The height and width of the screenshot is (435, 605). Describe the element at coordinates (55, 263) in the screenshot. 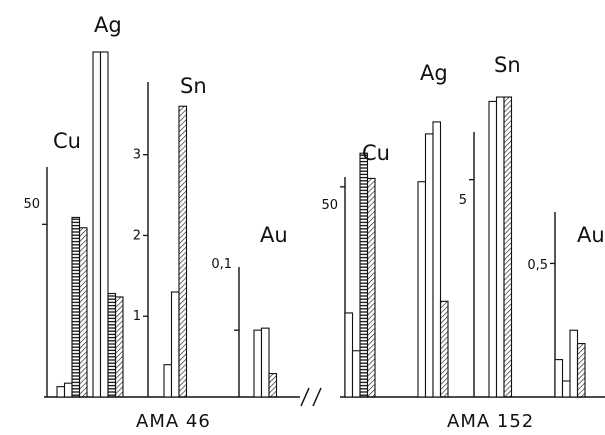

I see `panel-cu-ama-46: Cu 50` at that location.